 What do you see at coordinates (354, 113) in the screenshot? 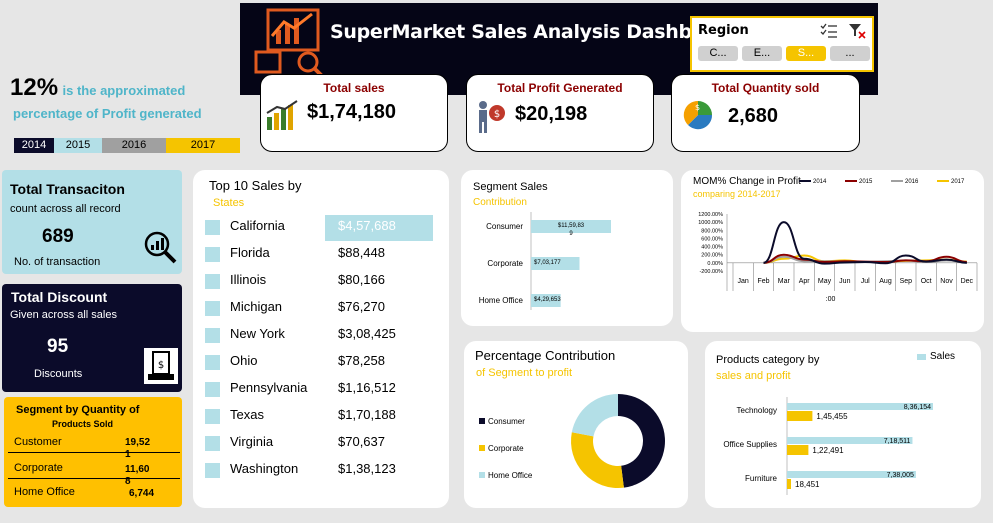
I see `total-sales-card: Total sales $1,74,180` at bounding box center [354, 113].